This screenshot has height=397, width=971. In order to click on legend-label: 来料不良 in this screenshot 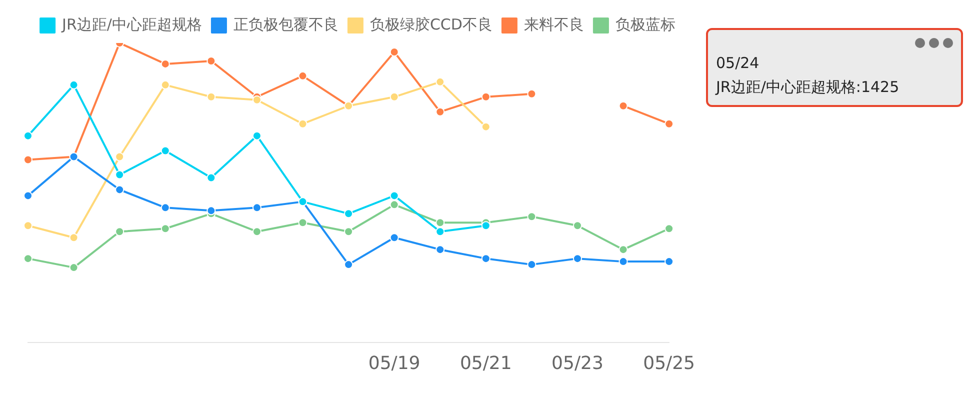, I will do `click(554, 24)`.